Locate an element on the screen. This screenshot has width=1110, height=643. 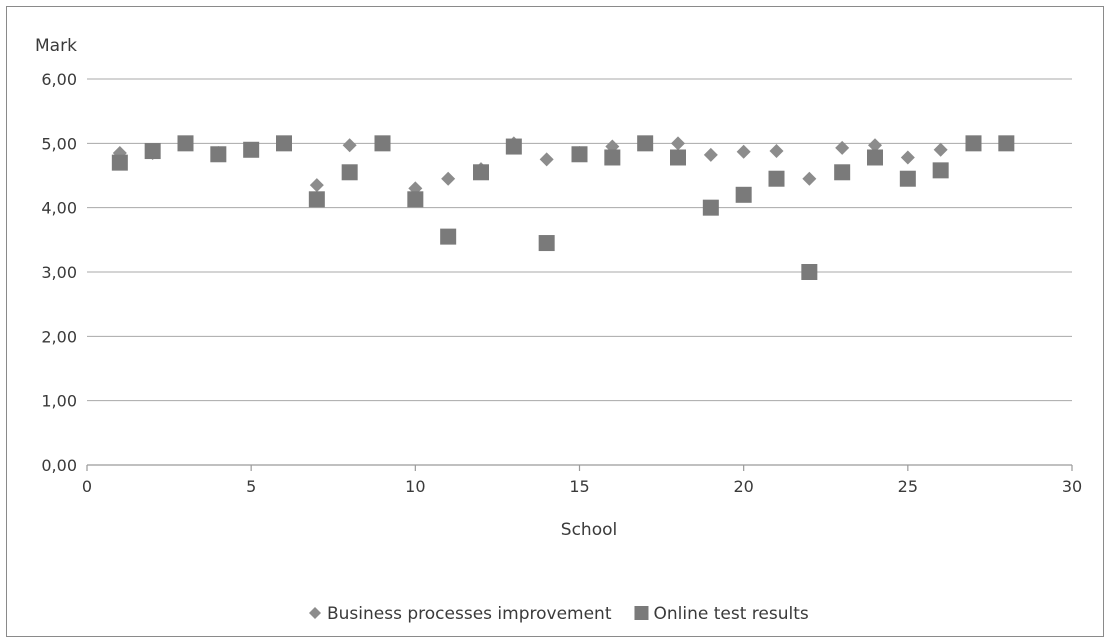
x-tick-label-2: 10 is located at coordinates (415, 486).